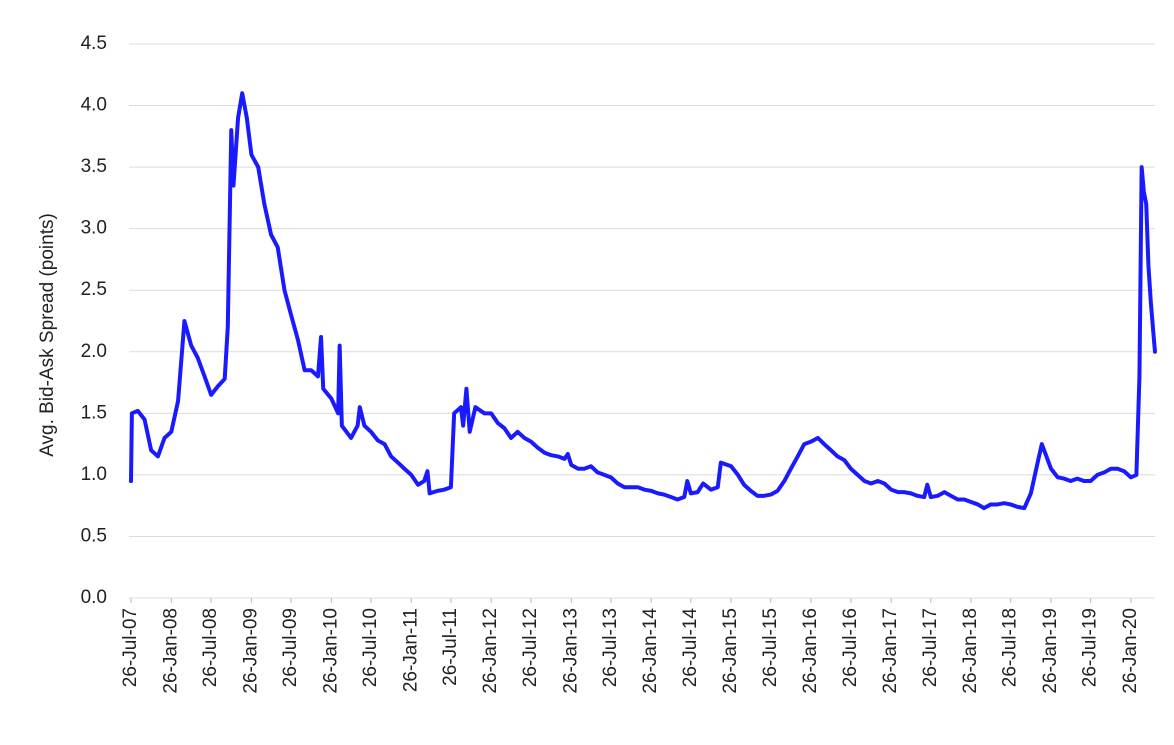 The height and width of the screenshot is (745, 1174). Describe the element at coordinates (94, 43) in the screenshot. I see `y-tick-label: 4.5` at that location.